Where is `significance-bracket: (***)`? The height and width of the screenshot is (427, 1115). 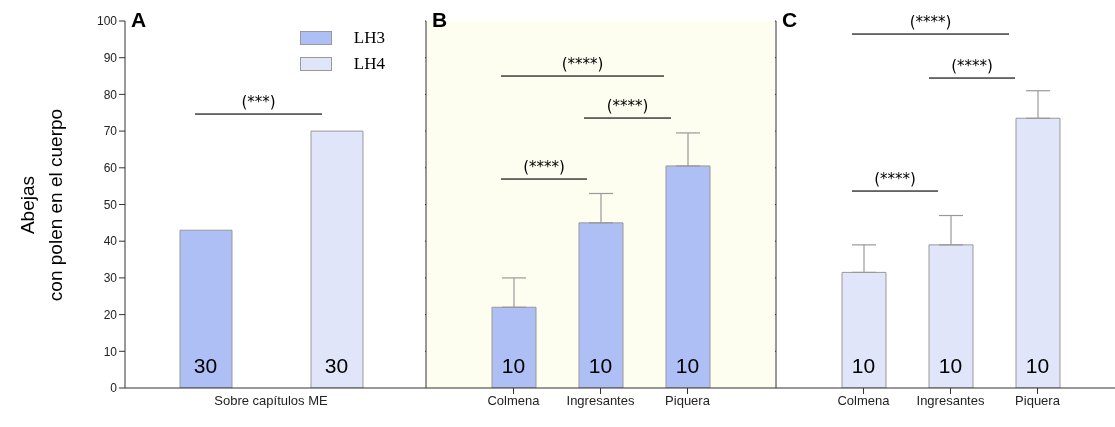
significance-bracket: (***) is located at coordinates (258, 103).